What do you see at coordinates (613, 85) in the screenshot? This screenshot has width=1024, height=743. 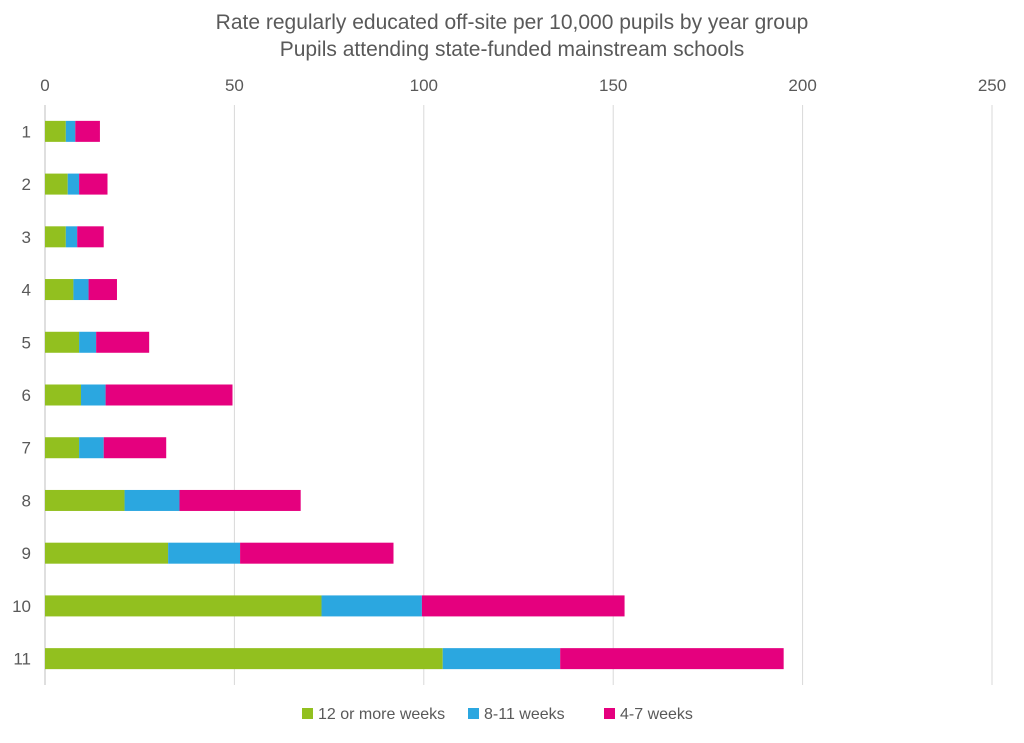 I see `x-tick-label: 150` at bounding box center [613, 85].